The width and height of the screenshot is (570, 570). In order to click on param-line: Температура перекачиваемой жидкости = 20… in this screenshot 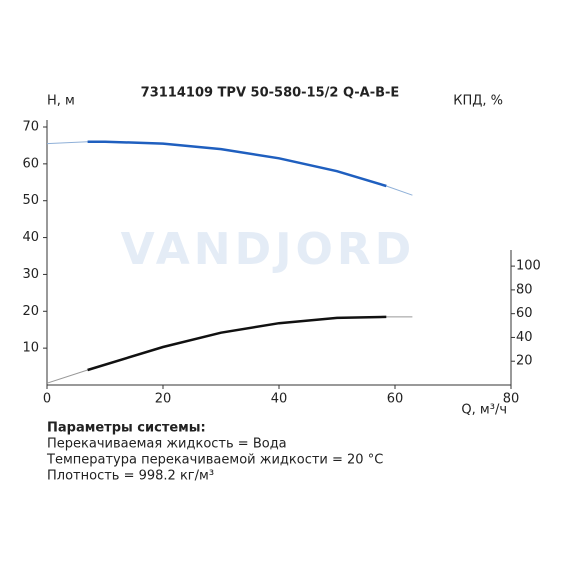, I will do `click(214, 460)`.